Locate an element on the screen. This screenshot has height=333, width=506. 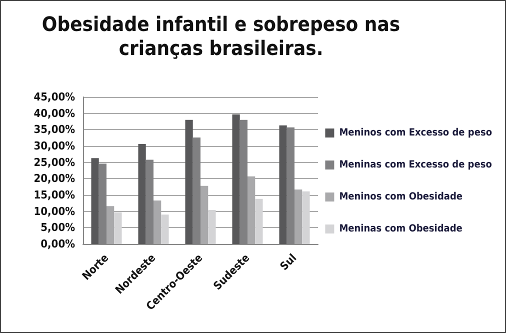
y-tick-label: 25,00% is located at coordinates (55, 162).